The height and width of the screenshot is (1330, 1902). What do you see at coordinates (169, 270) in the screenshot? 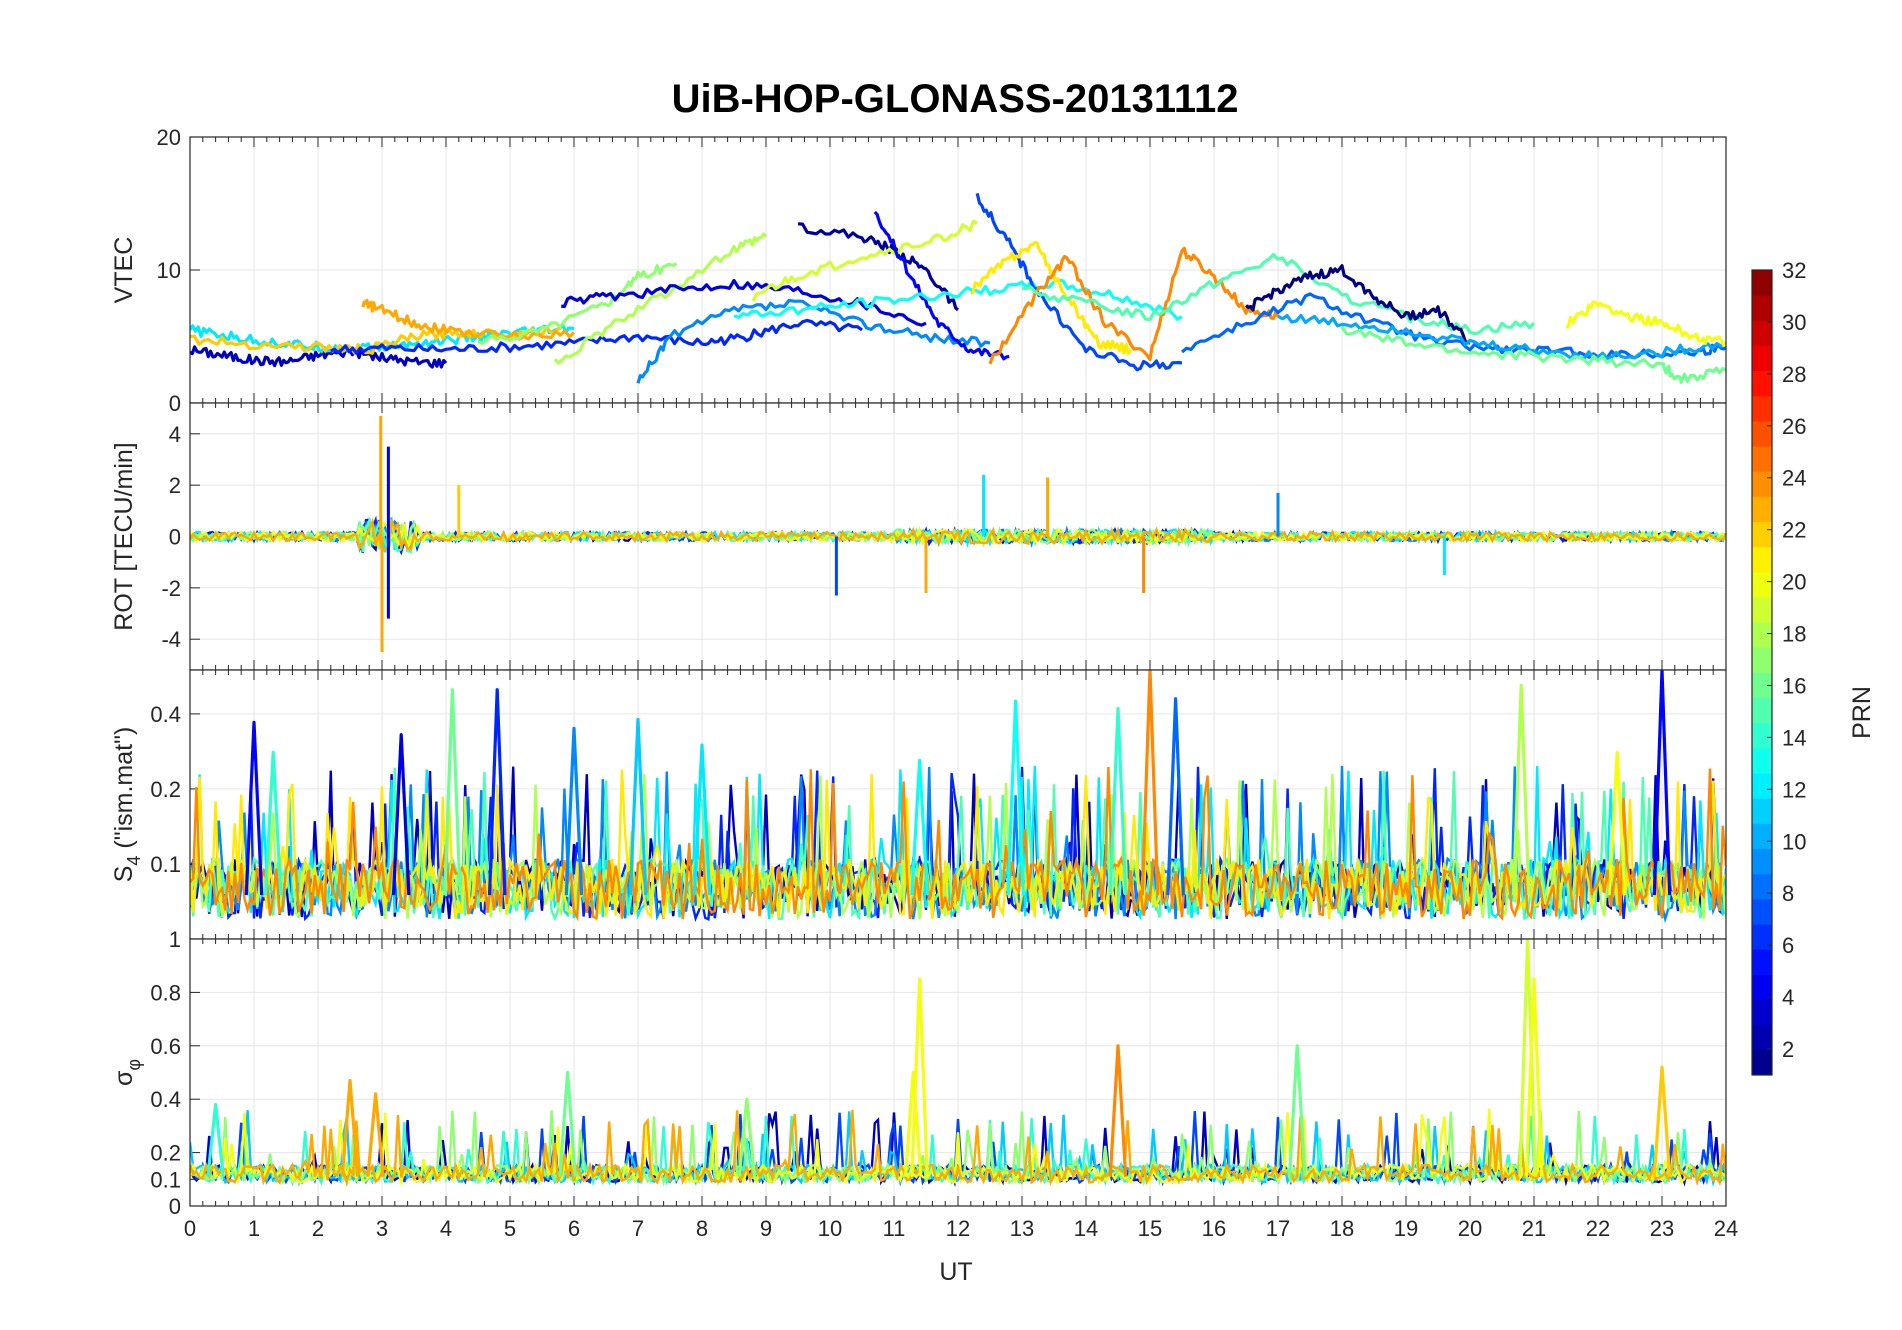
I see `y-tick-label: 10` at bounding box center [169, 270].